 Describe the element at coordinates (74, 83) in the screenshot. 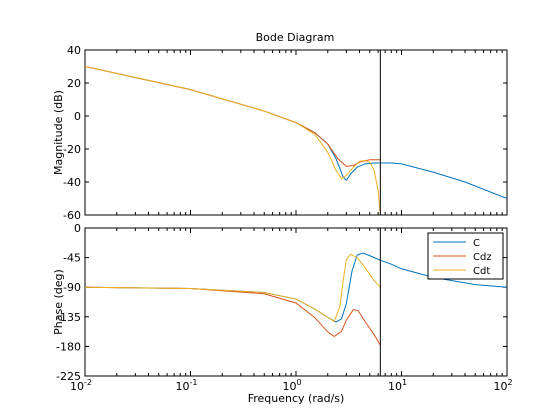

I see `magnitude-ytick-label: 20` at that location.